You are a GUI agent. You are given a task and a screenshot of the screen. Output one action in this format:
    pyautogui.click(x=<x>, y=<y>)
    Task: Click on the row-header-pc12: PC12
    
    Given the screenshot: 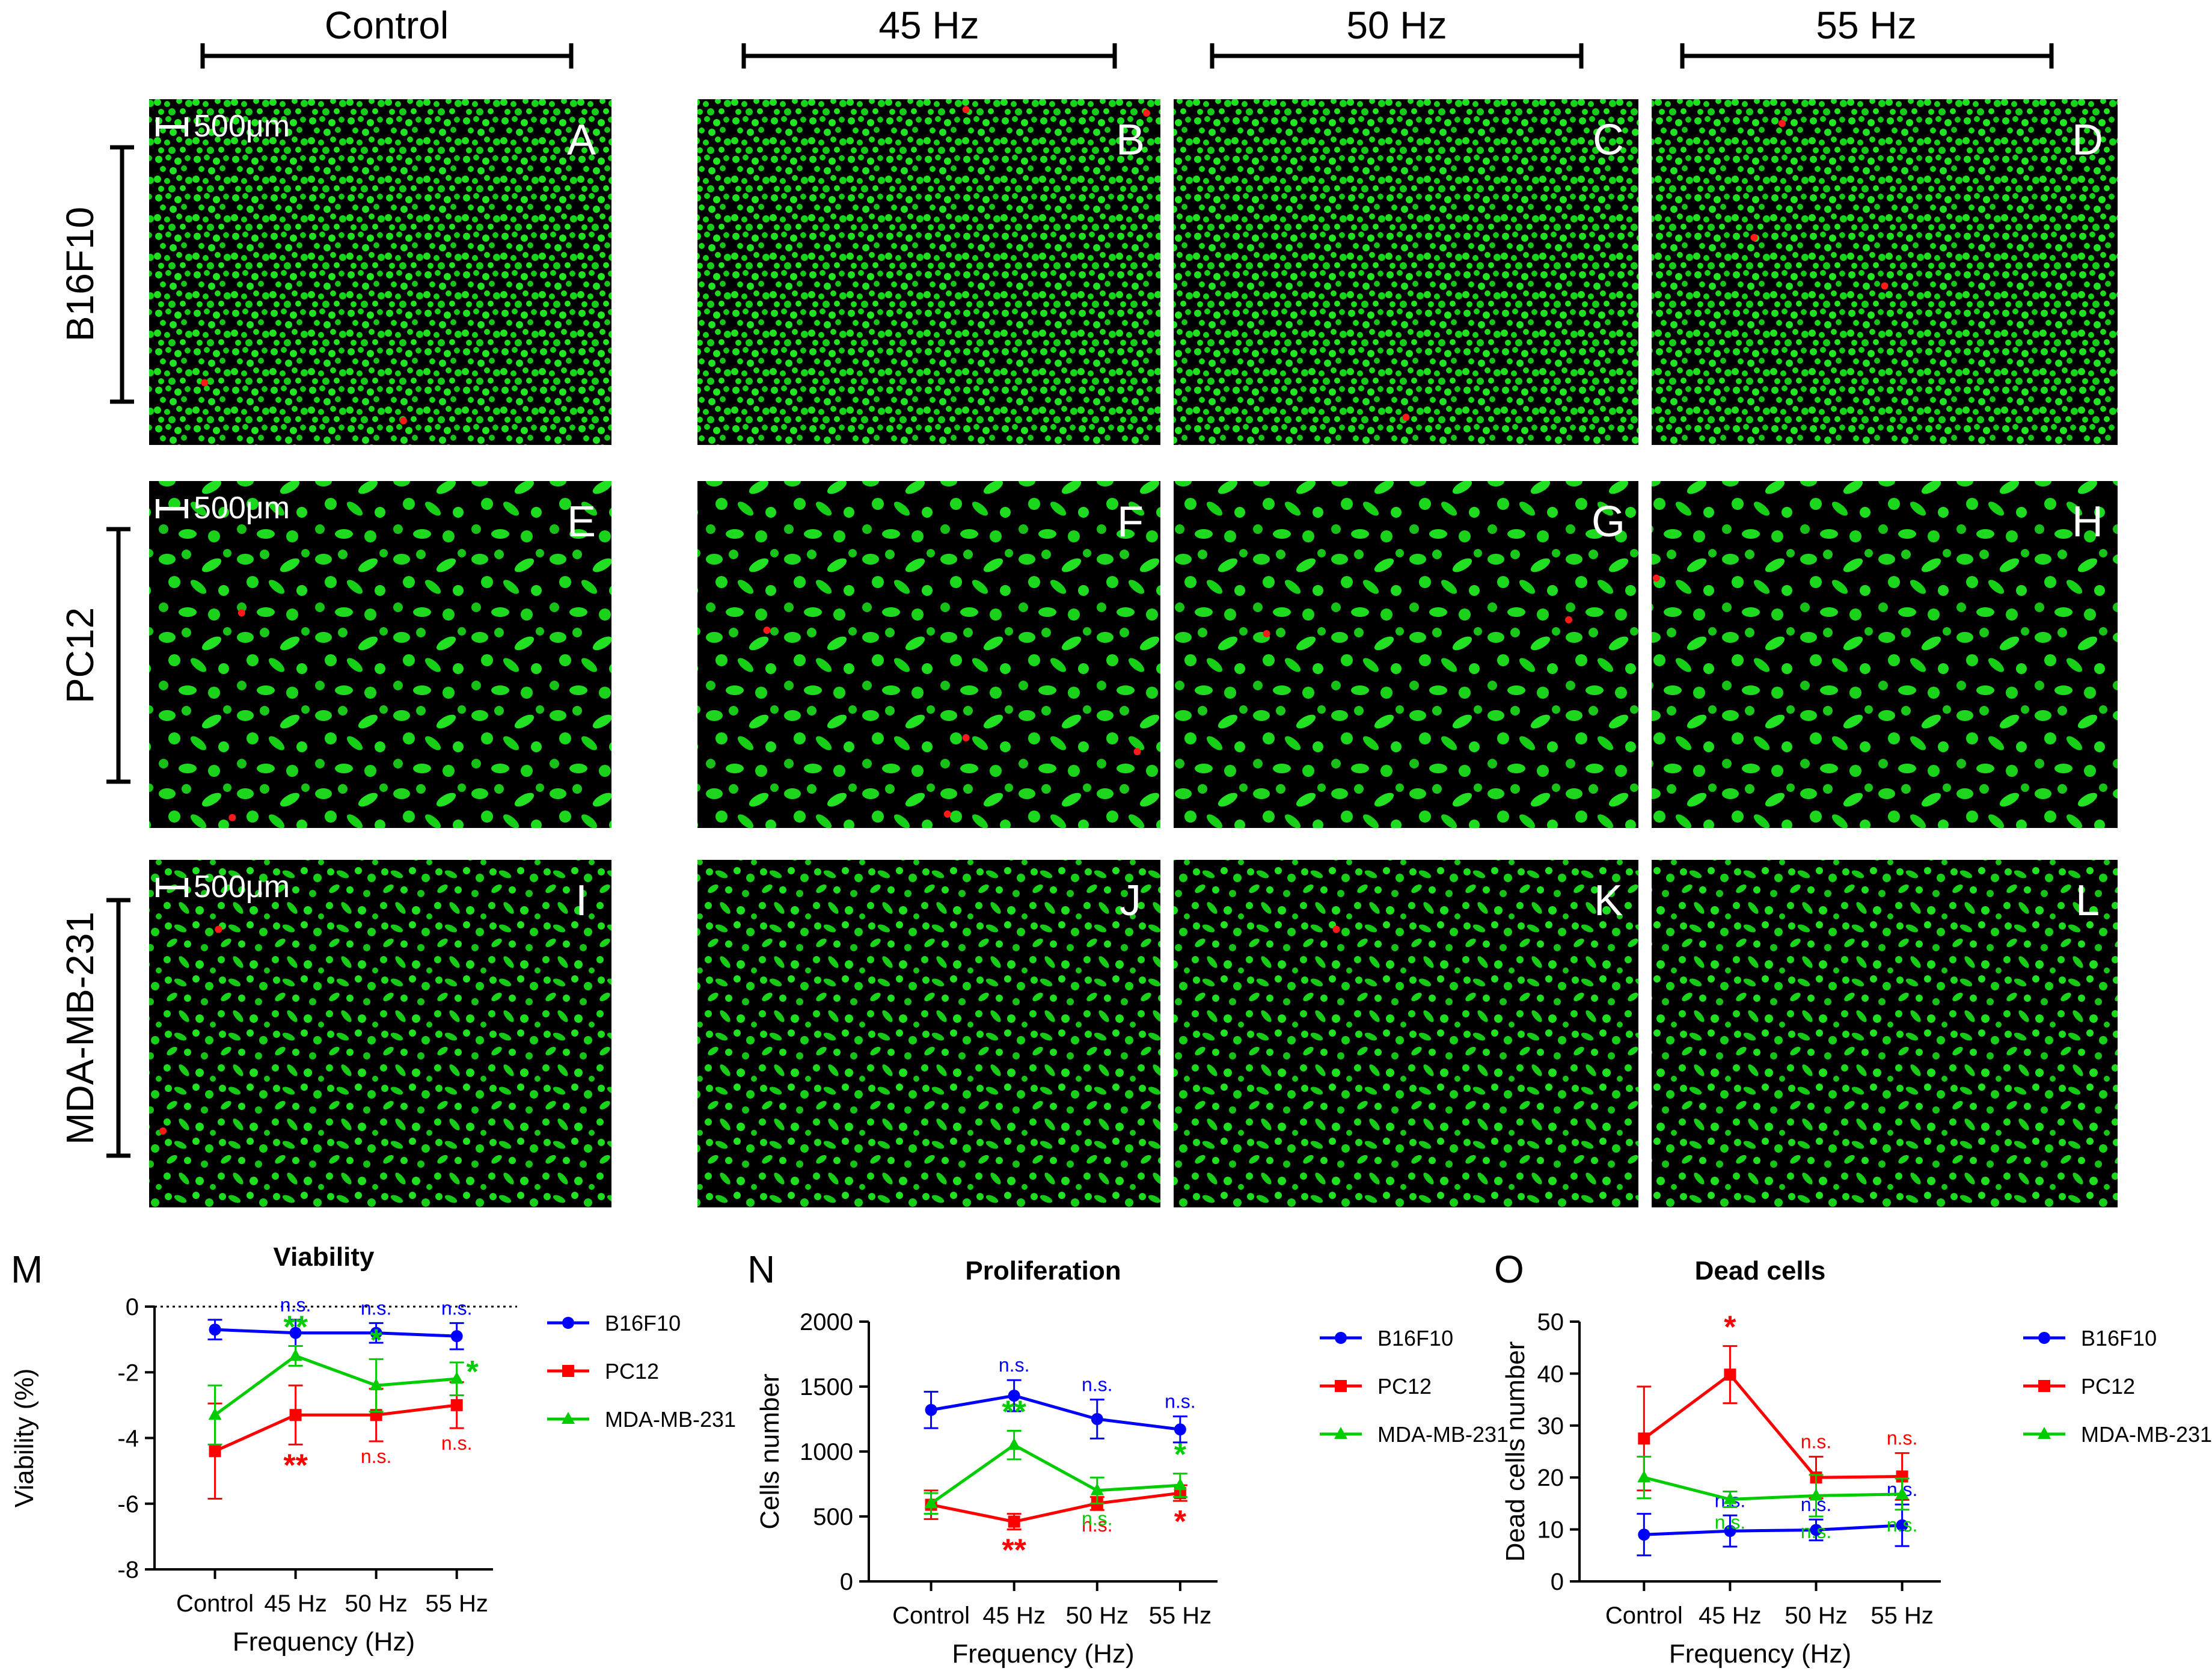 What is the action you would take?
    pyautogui.click(x=94, y=656)
    